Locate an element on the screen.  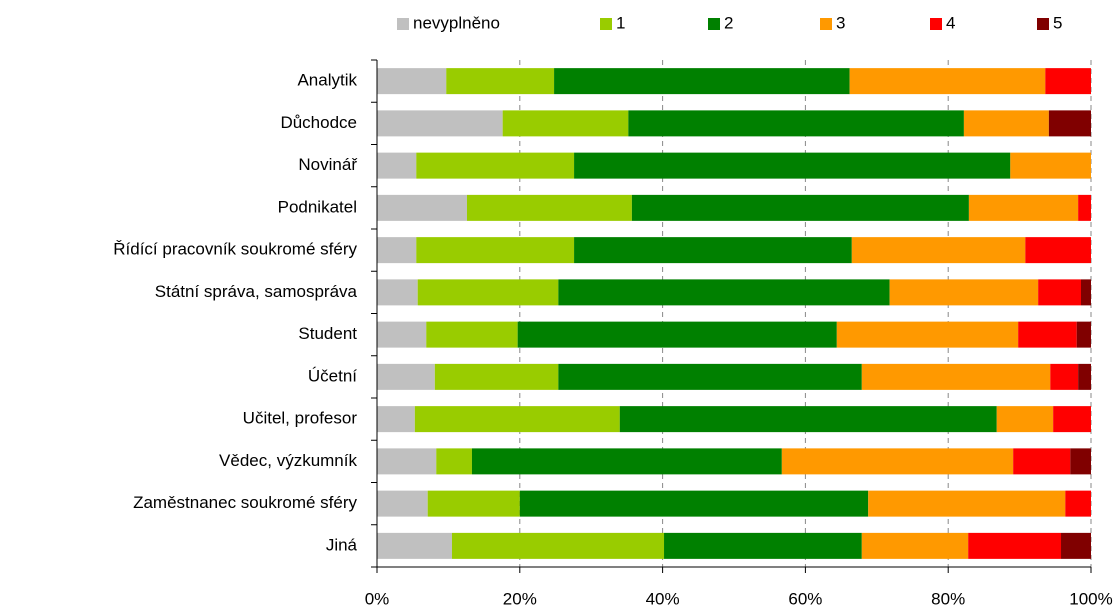
y-tick-label: Důchodce is located at coordinates (318, 122).